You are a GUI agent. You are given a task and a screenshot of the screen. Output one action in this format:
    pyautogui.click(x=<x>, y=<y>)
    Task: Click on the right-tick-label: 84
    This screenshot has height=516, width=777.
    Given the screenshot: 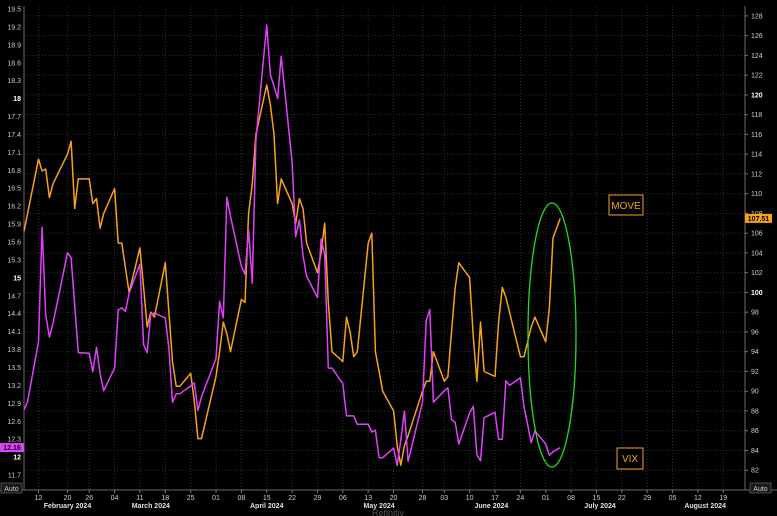 What is the action you would take?
    pyautogui.click(x=755, y=451)
    